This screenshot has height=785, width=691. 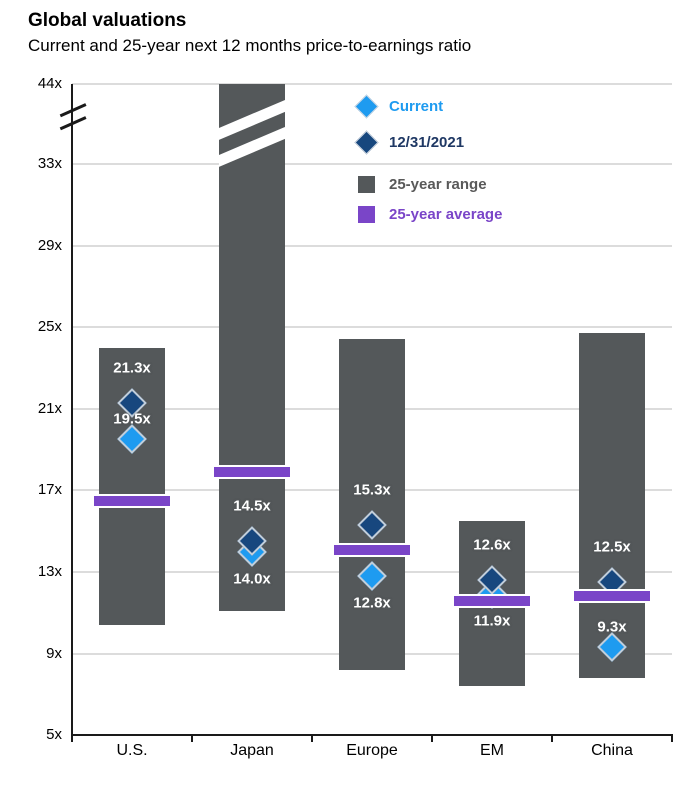 What do you see at coordinates (49, 490) in the screenshot?
I see `y-tick-label: 17x` at bounding box center [49, 490].